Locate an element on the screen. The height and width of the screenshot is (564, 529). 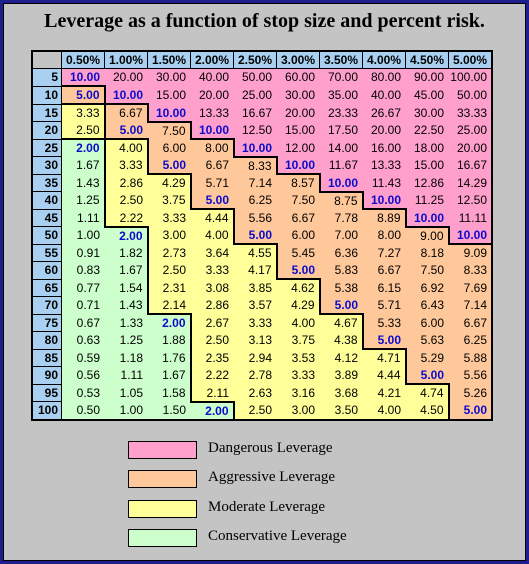
table-cell: 7.69 is located at coordinates (470, 288).